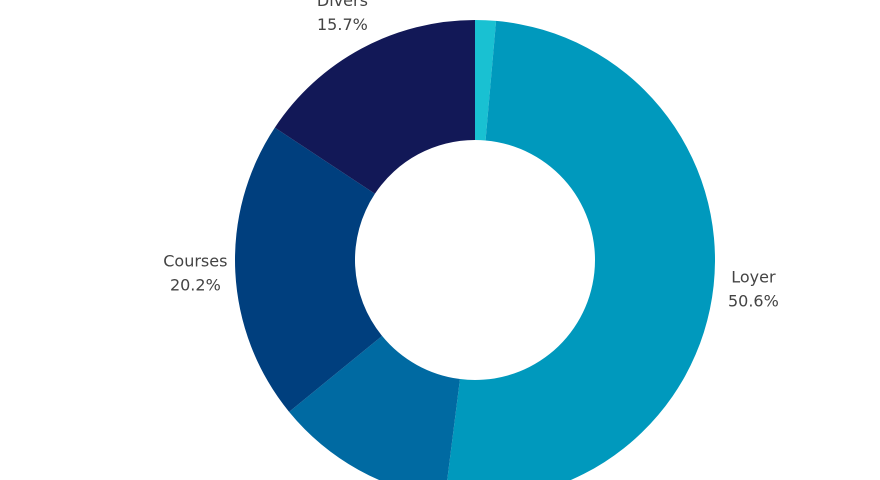 Image resolution: width=880 pixels, height=480 pixels. I want to click on segment-value: 20.2%, so click(195, 285).